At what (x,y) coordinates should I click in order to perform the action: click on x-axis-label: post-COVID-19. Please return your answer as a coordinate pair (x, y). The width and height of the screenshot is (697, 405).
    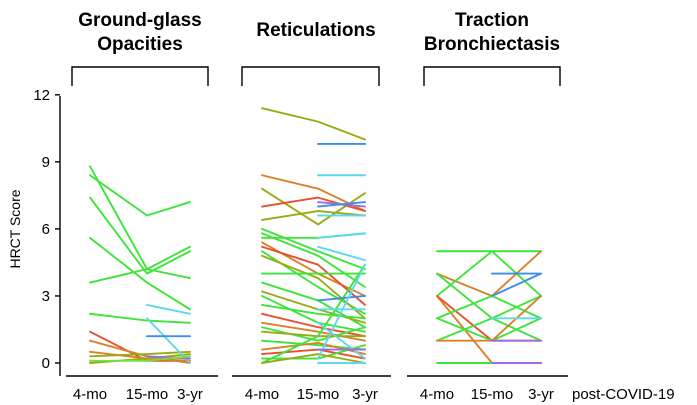
    Looking at the image, I should click on (623, 394).